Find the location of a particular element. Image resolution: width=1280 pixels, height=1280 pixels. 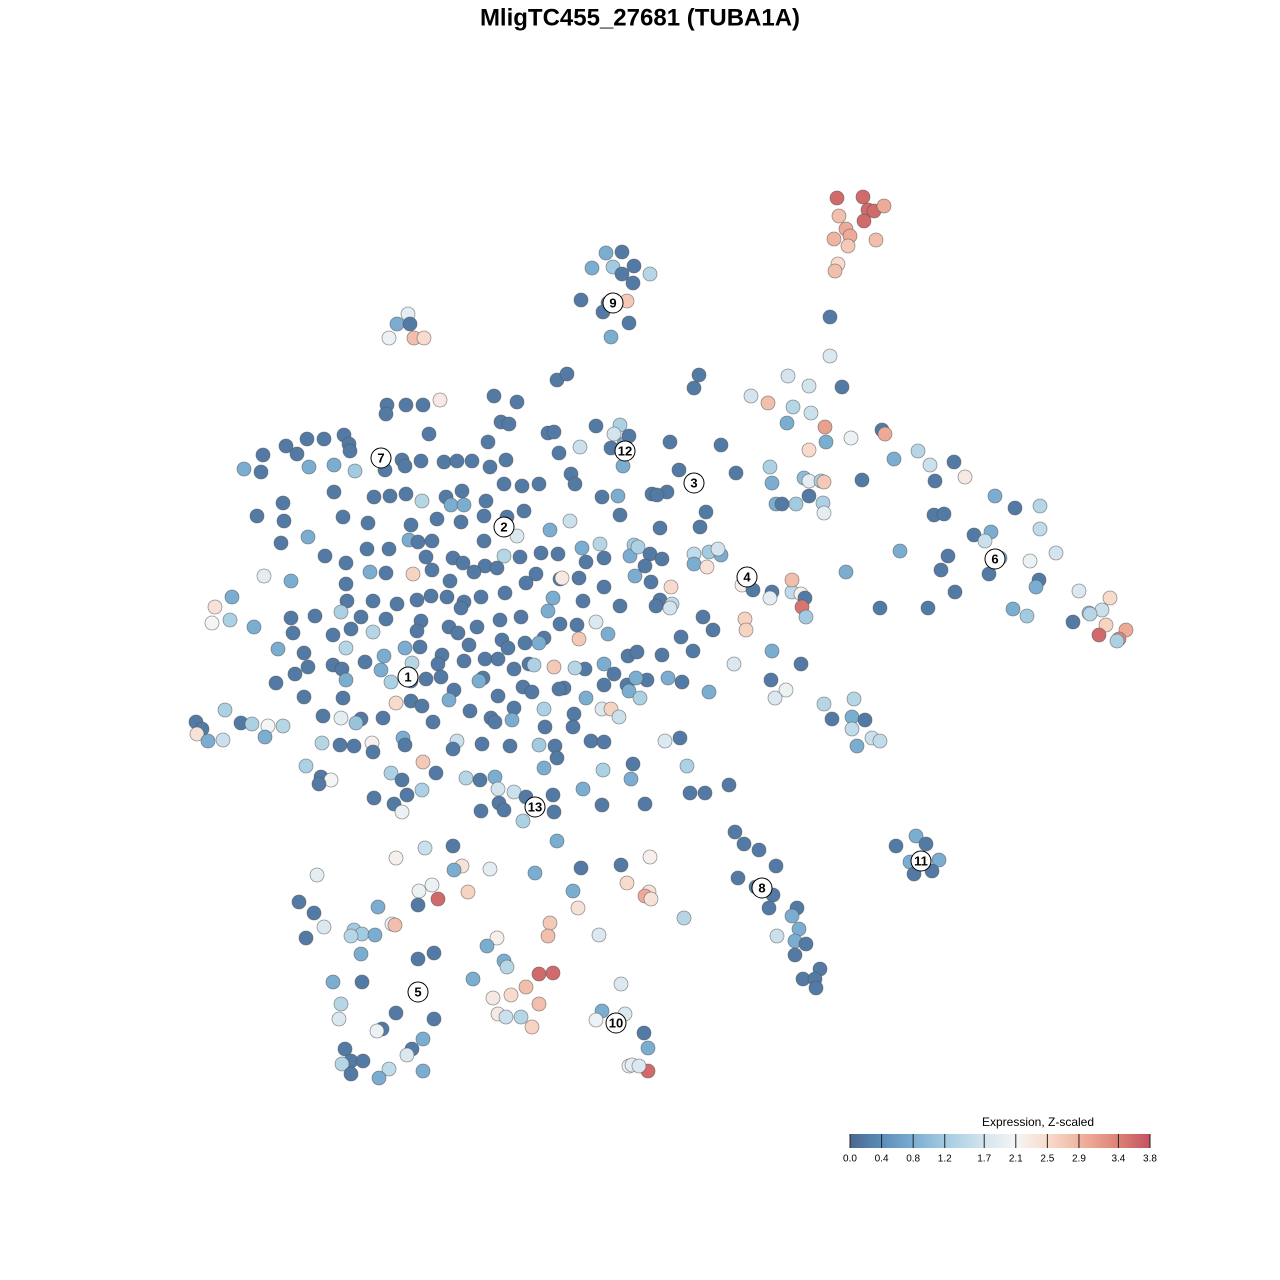

colorbar-tick-label: 2.1 is located at coordinates (1016, 1159).